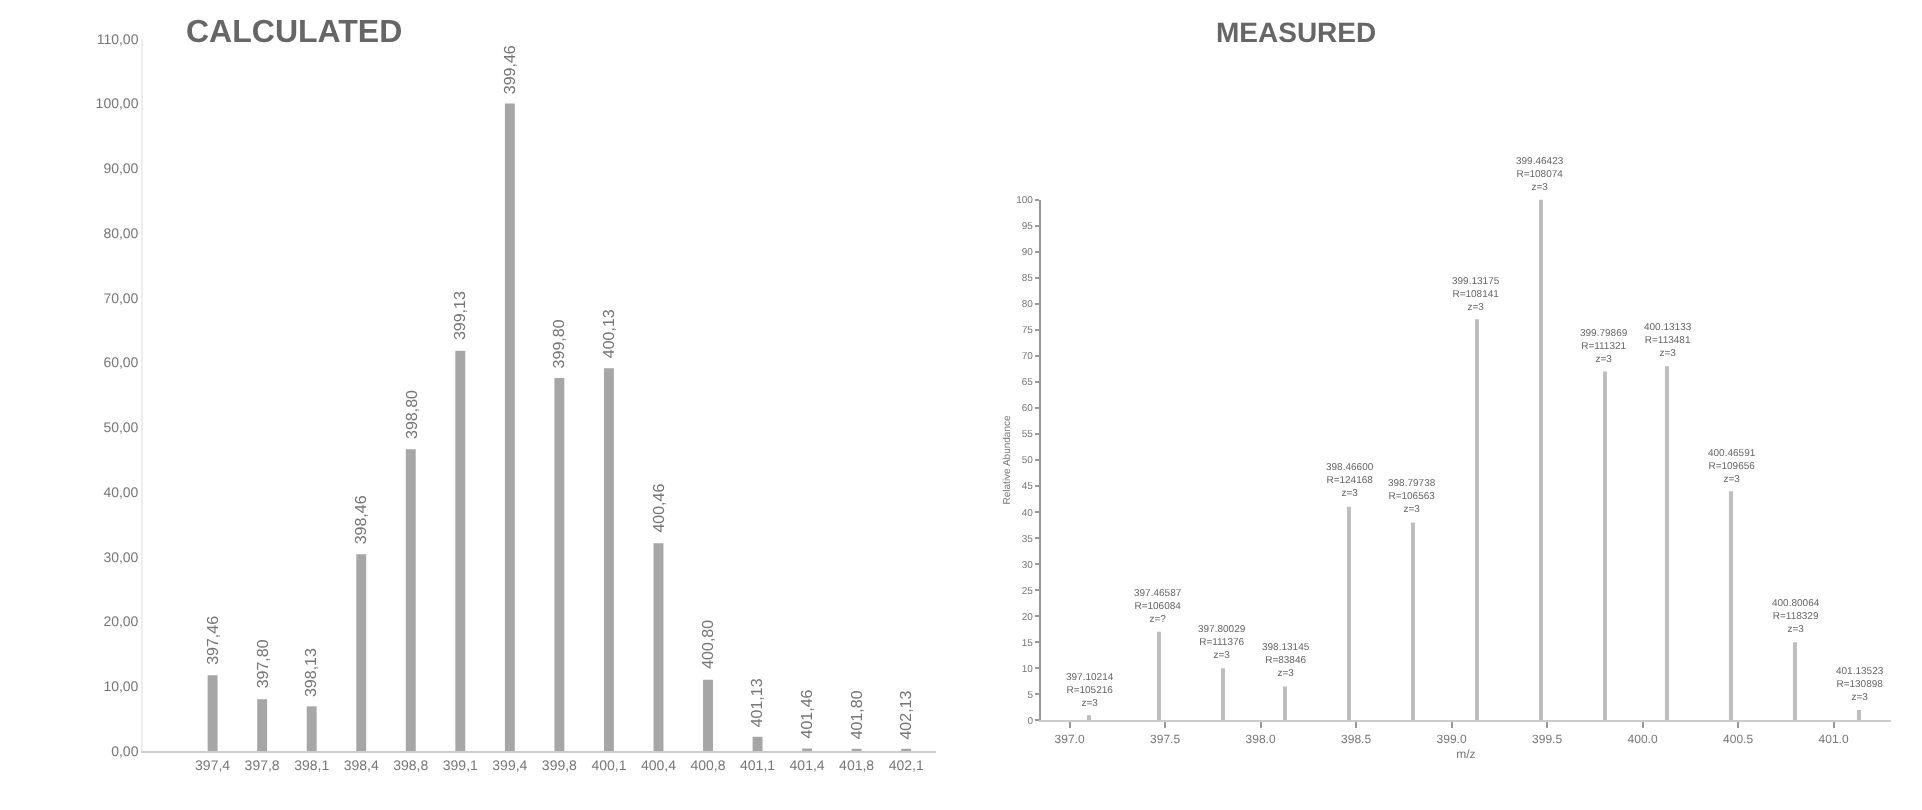 This screenshot has width=1922, height=810. Describe the element at coordinates (1296, 32) in the screenshot. I see `chart-title: MEASURED` at that location.